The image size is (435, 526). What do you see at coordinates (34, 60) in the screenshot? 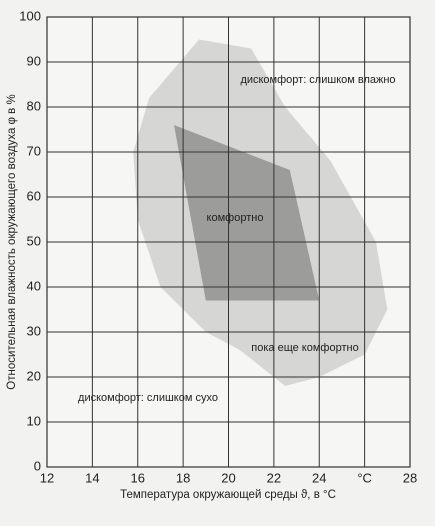
I see `y-tick-label: 90` at bounding box center [34, 60].